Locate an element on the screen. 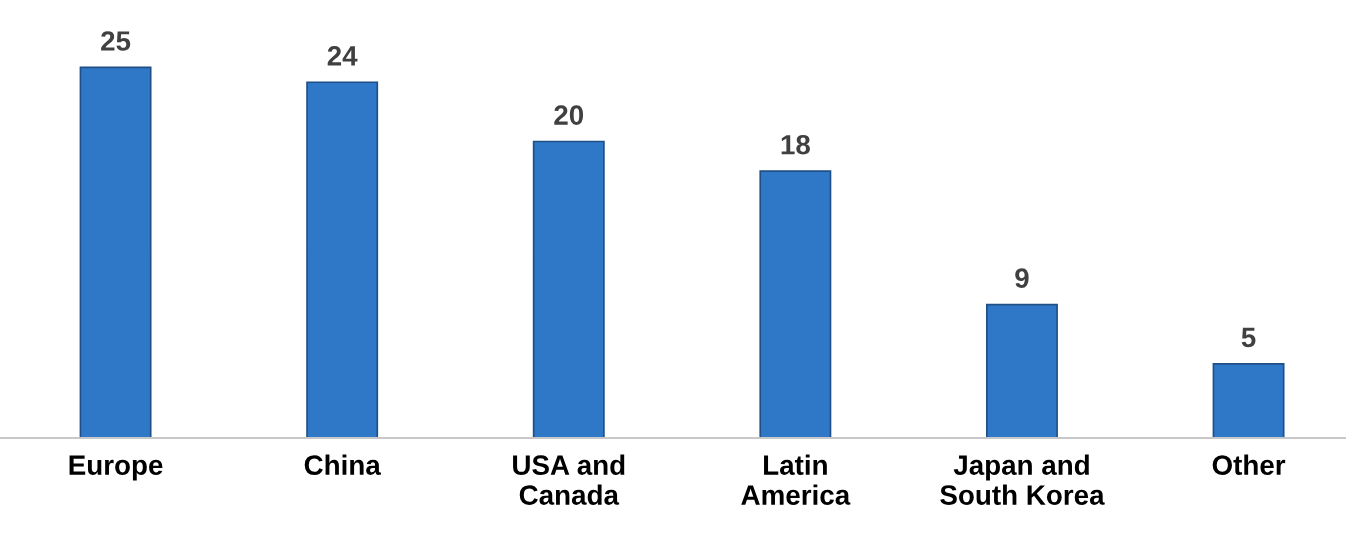  data-label: 9 is located at coordinates (1022, 278).